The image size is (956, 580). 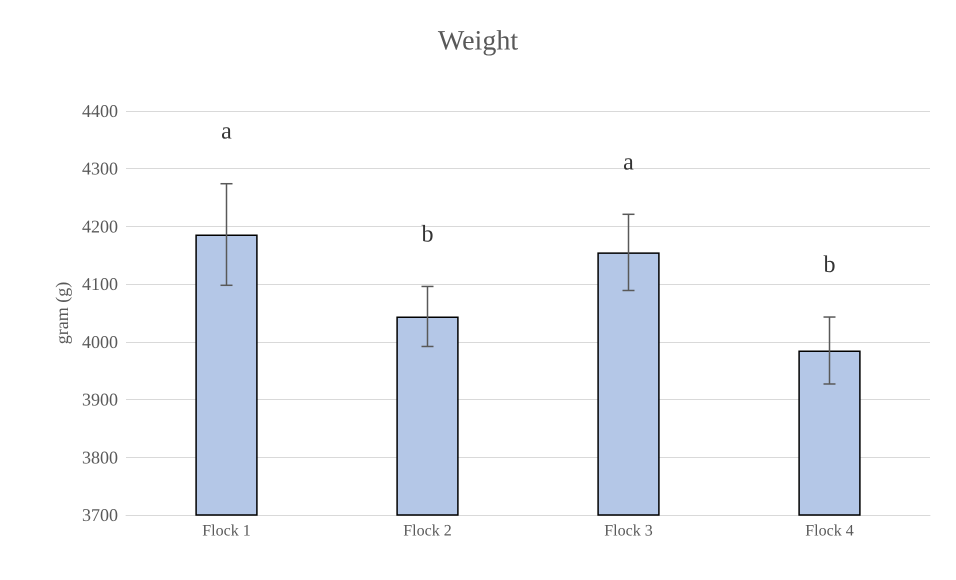 I want to click on x-tick-label: Flock 4, so click(x=829, y=531).